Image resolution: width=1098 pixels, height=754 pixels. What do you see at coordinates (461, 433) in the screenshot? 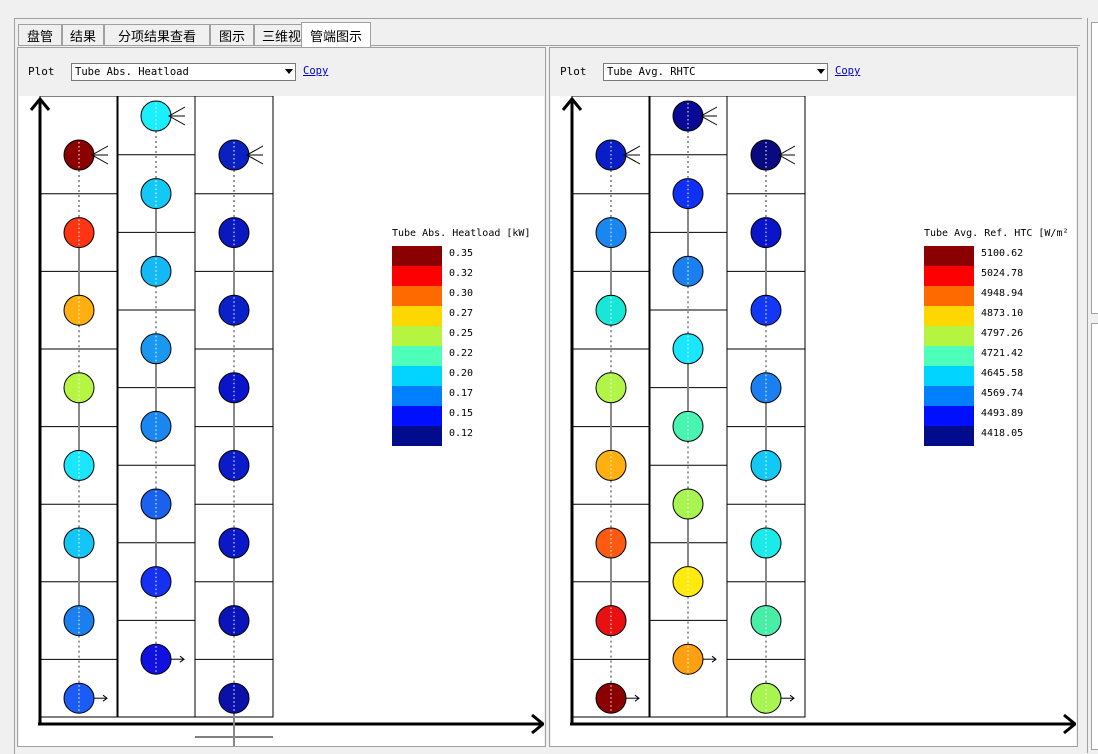
I see `legend-label: 0.12` at bounding box center [461, 433].